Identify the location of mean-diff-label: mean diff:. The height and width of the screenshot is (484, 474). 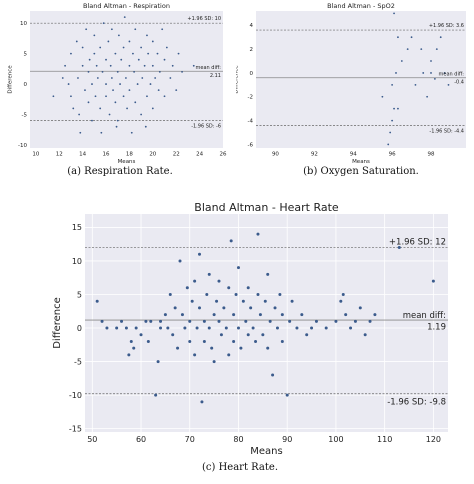
(452, 75).